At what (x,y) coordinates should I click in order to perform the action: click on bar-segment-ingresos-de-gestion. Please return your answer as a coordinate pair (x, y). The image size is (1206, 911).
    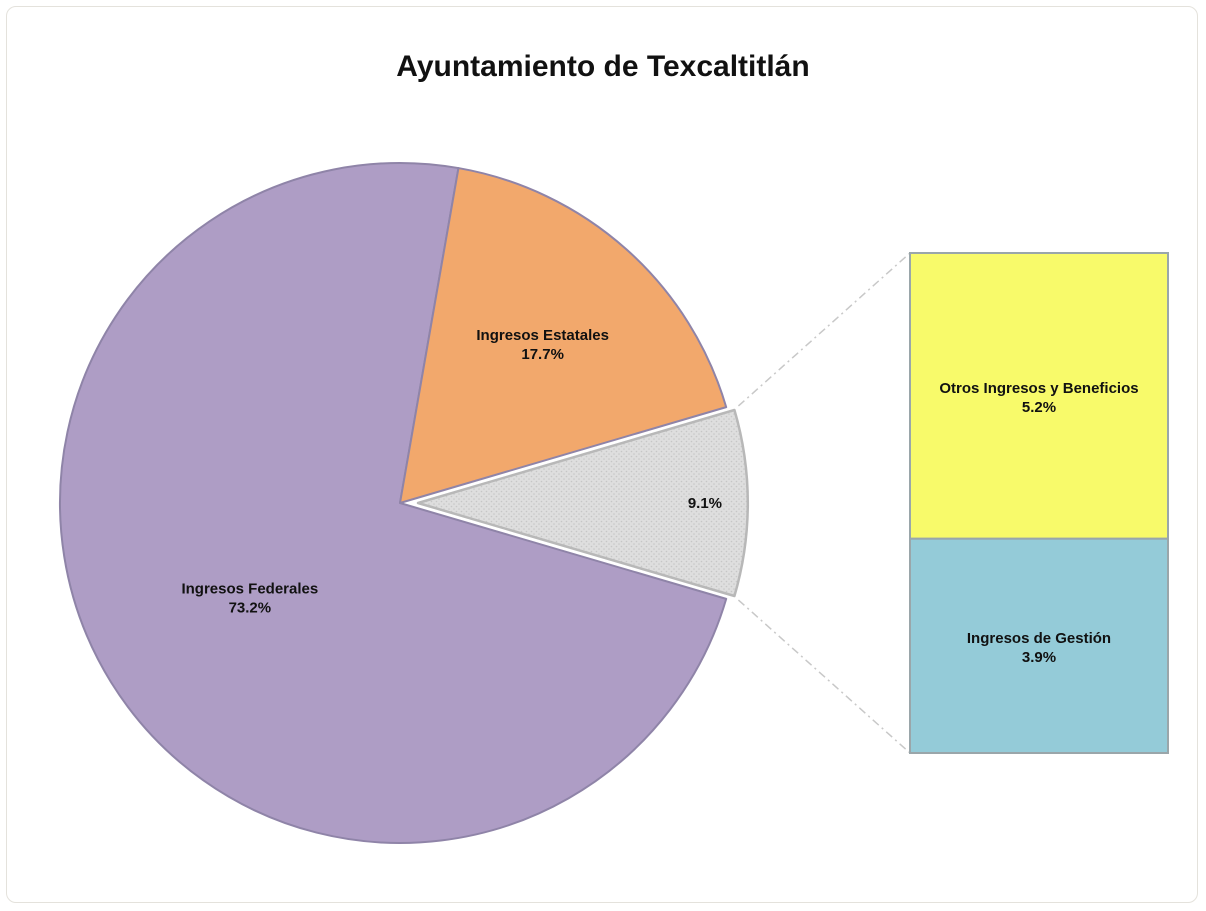
    Looking at the image, I should click on (1039, 646).